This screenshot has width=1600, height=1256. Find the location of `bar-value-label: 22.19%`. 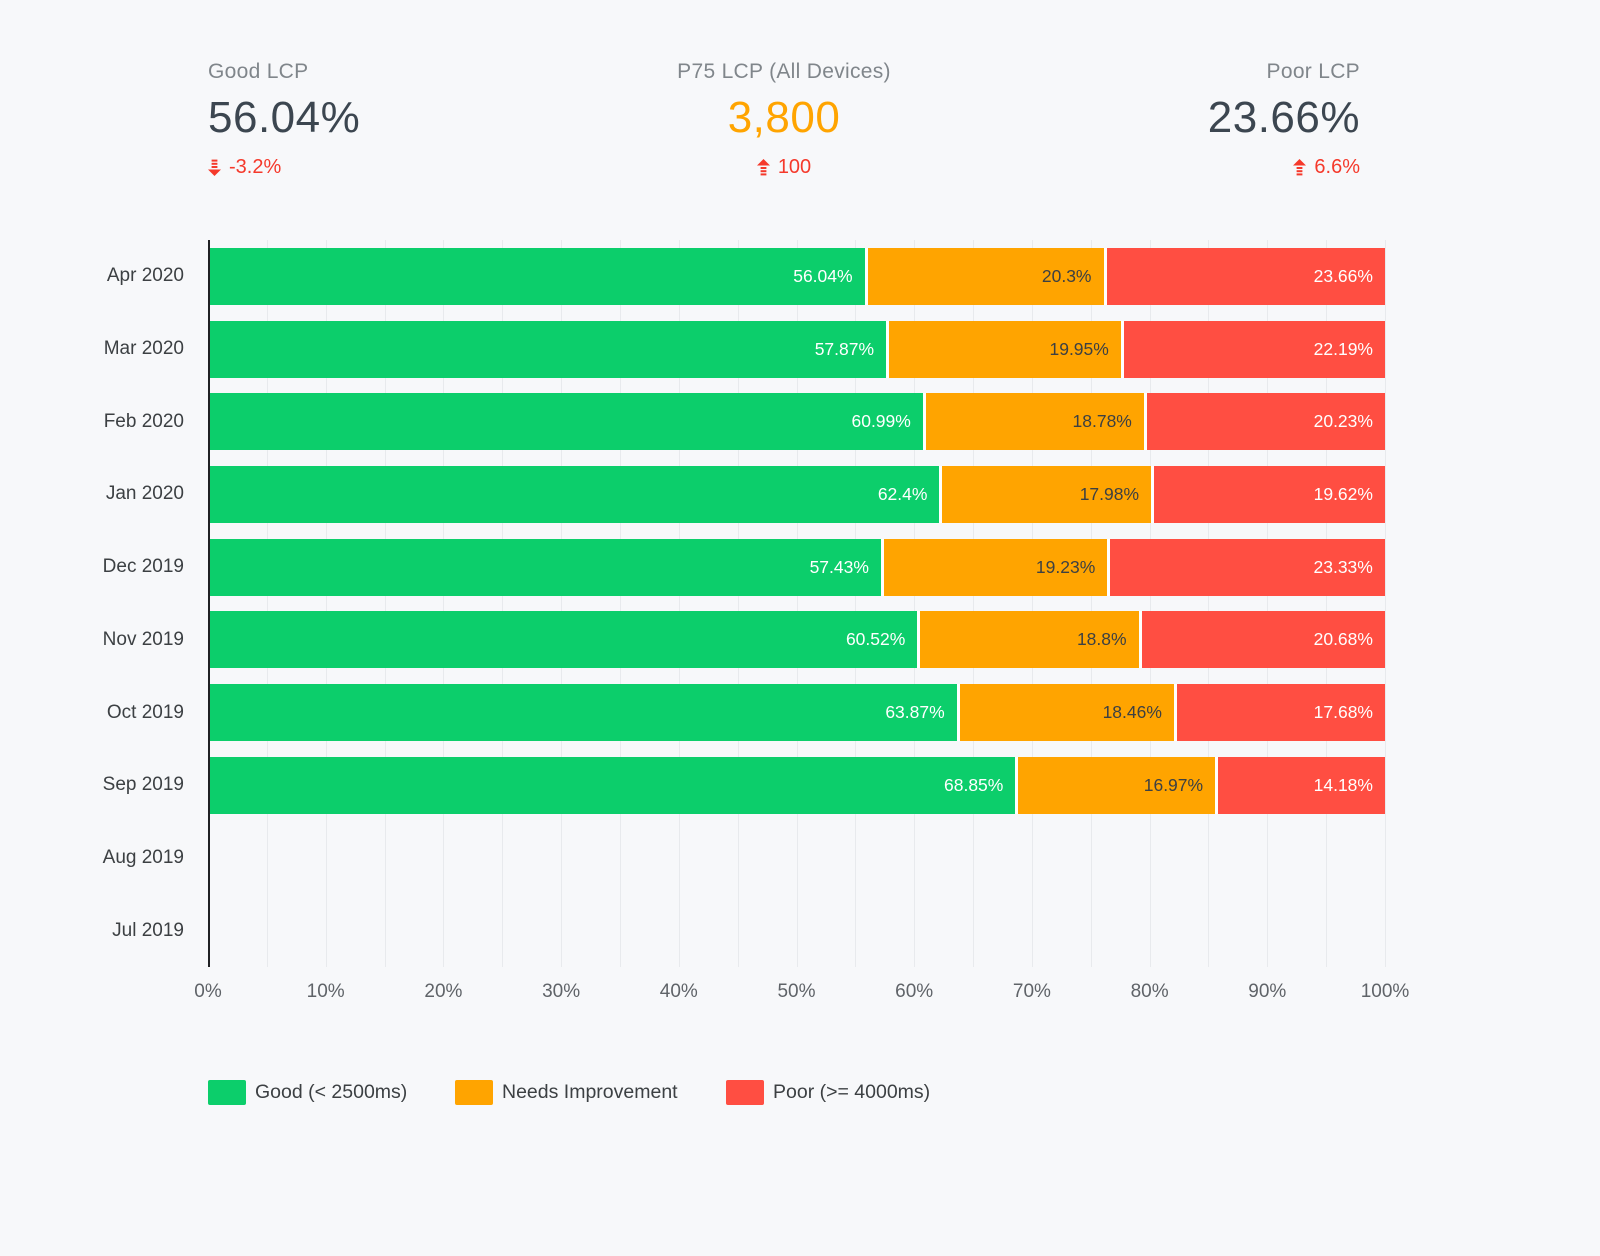

bar-value-label: 22.19% is located at coordinates (1343, 348).